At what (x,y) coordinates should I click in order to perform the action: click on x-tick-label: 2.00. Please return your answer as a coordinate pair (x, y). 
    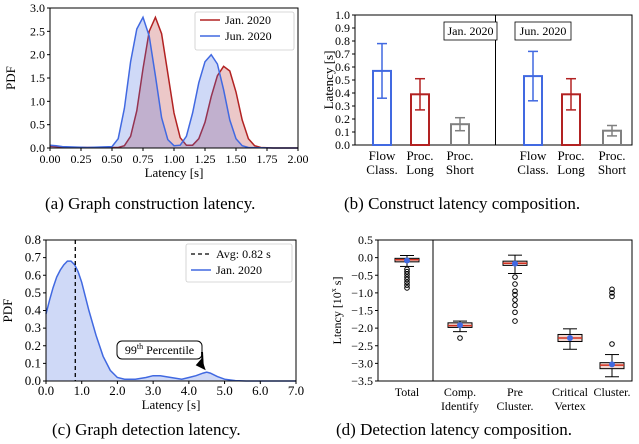
    Looking at the image, I should click on (298, 159).